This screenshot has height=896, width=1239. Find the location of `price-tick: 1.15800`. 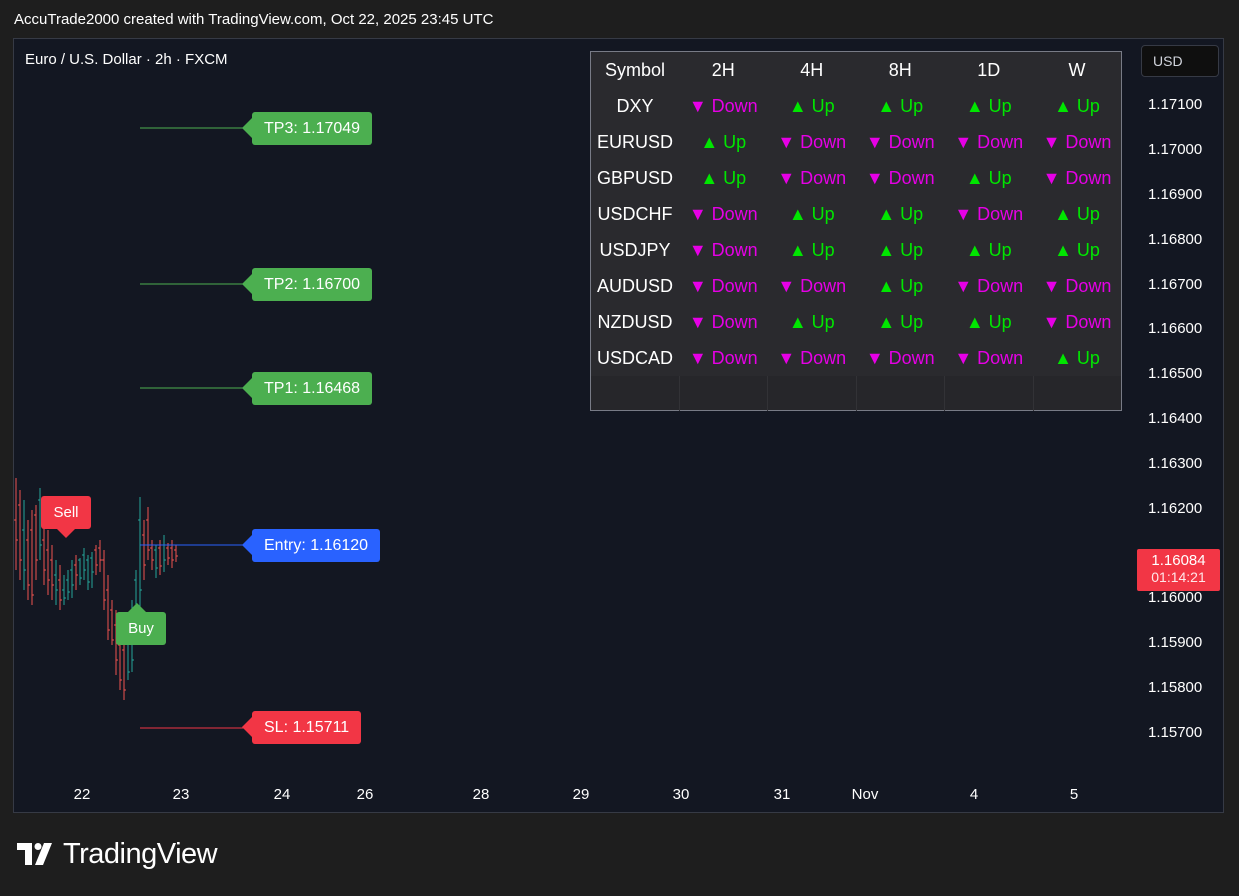

price-tick: 1.15800 is located at coordinates (1175, 687).